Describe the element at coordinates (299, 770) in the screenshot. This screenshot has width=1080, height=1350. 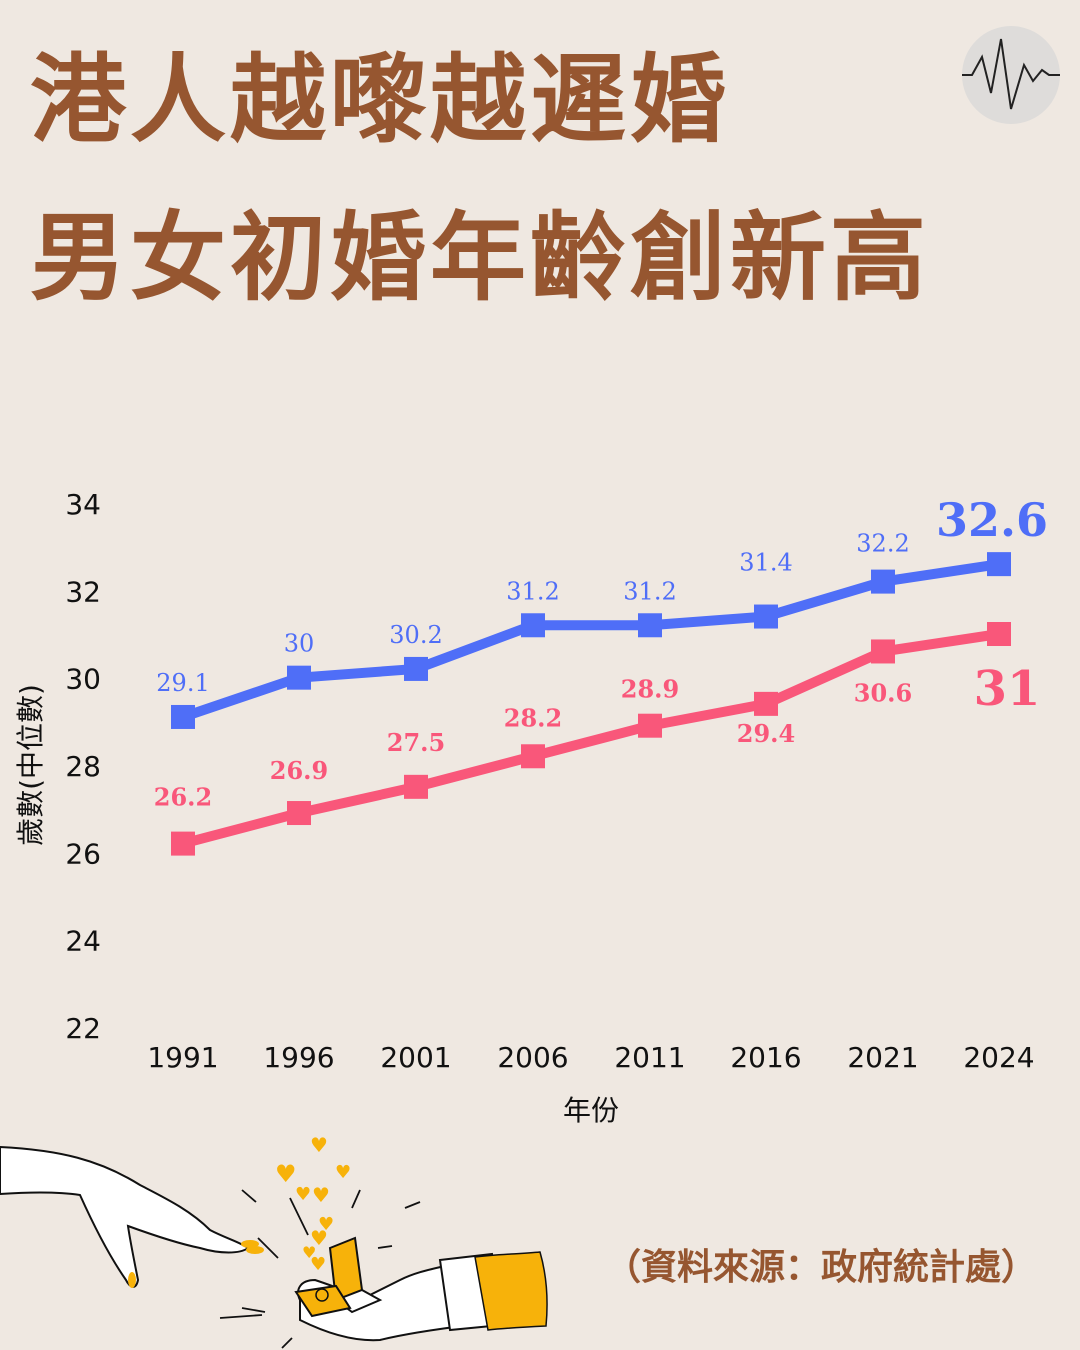
I see `data-label: 26.9` at that location.